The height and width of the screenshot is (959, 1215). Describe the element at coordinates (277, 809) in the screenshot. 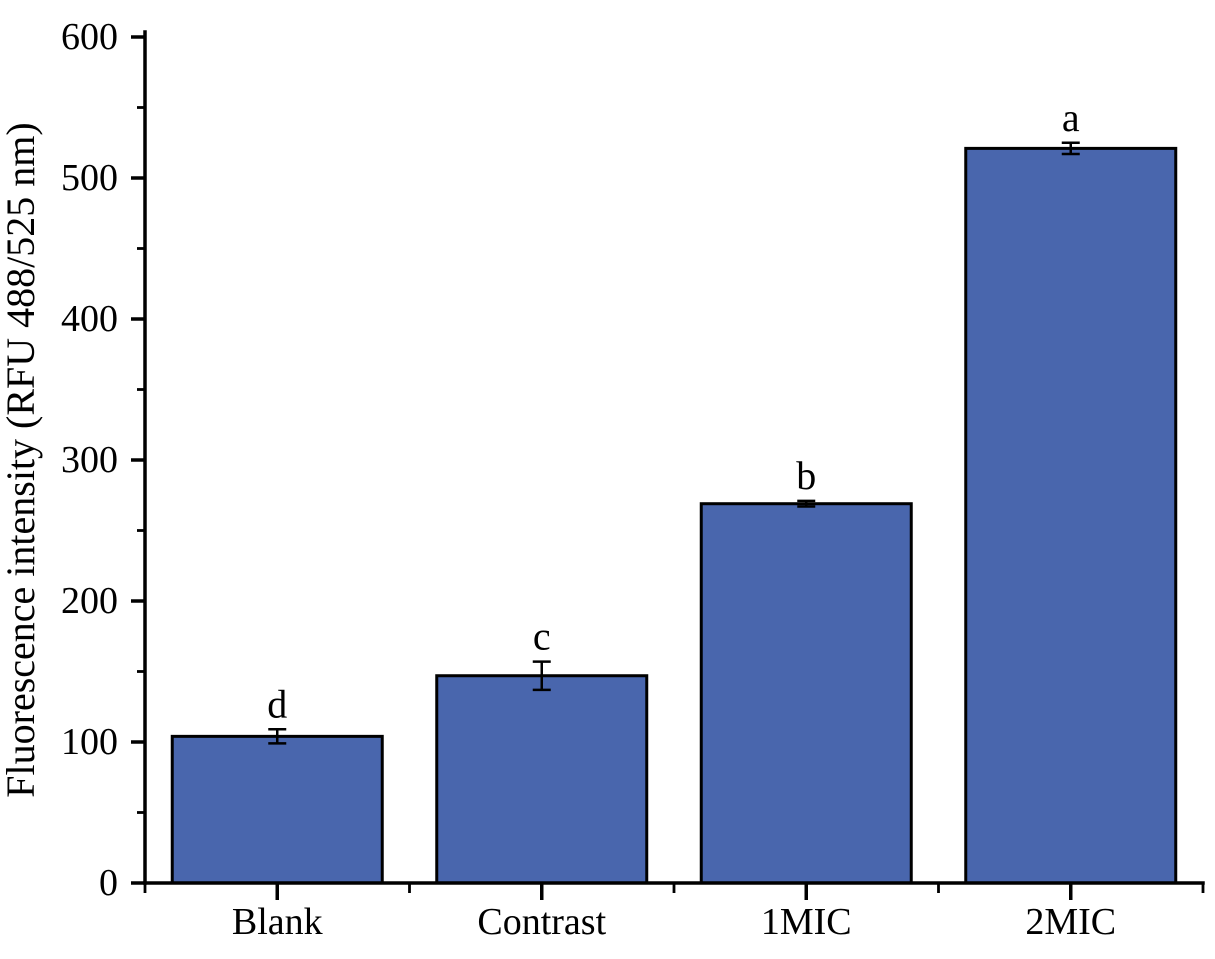

I see `bar-blank` at that location.